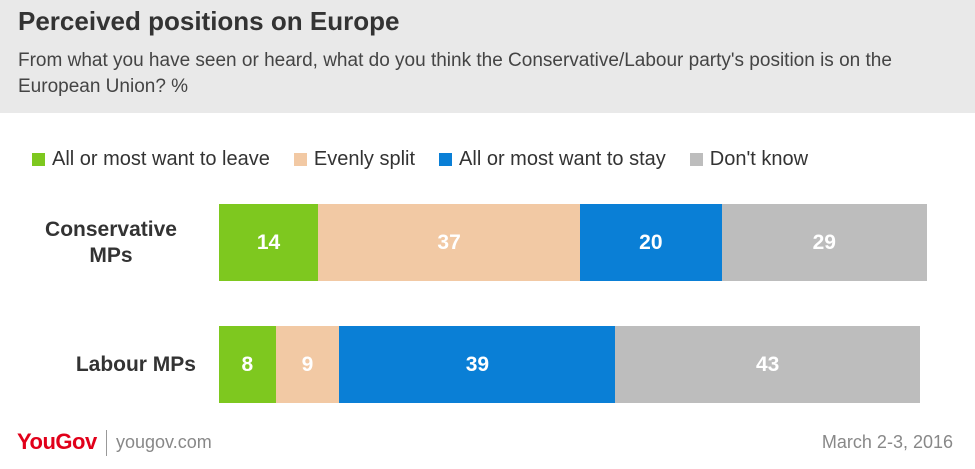 This screenshot has height=469, width=975. I want to click on category-label: Conservative MPs, so click(111, 242).